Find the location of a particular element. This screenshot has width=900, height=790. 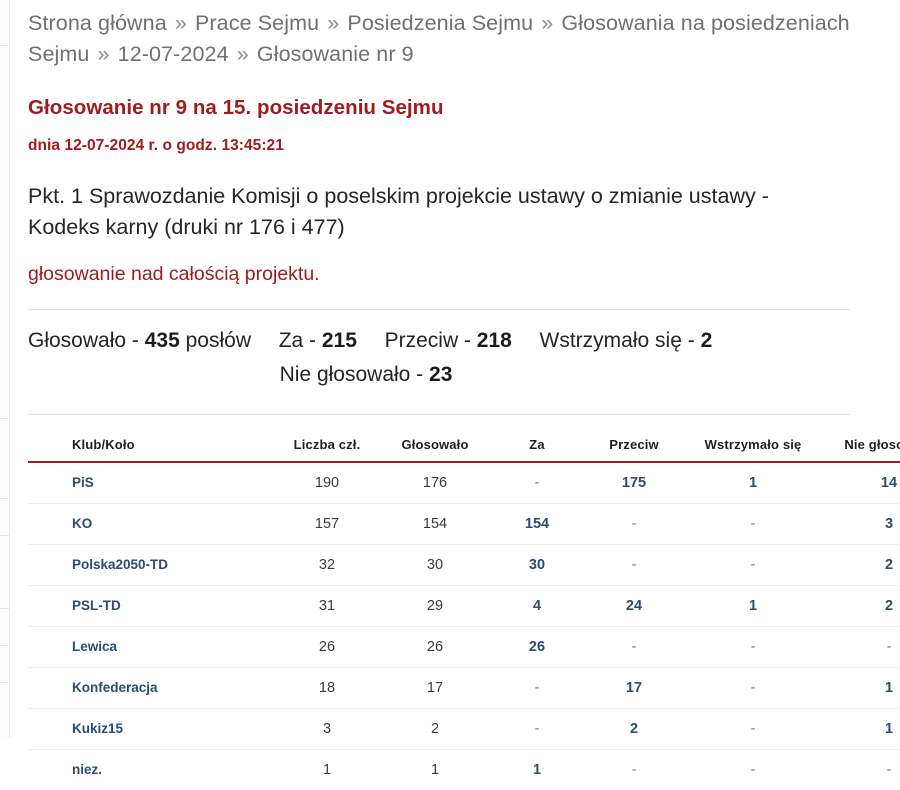

summary-for-value: 215 is located at coordinates (339, 340).